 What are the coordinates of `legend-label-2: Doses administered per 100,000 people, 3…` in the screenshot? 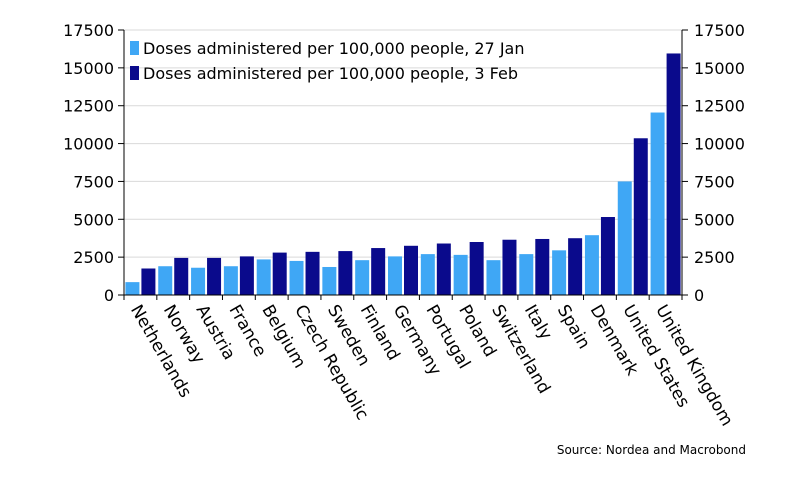 It's located at (330, 73).